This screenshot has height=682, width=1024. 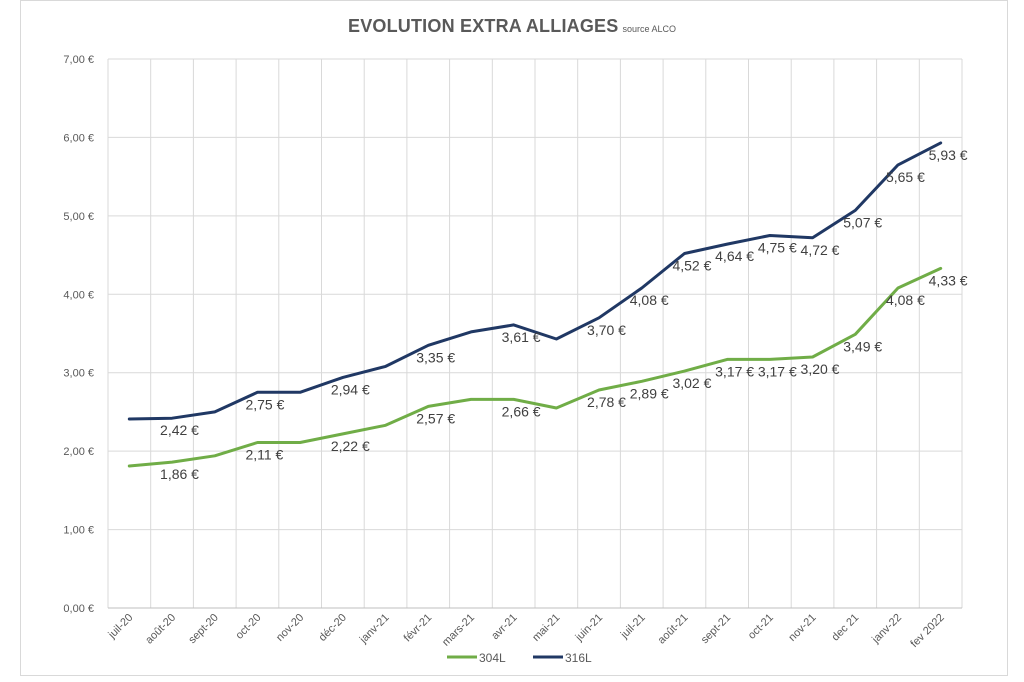 What do you see at coordinates (862, 222) in the screenshot?
I see `data-label-316L: 5,07 €` at bounding box center [862, 222].